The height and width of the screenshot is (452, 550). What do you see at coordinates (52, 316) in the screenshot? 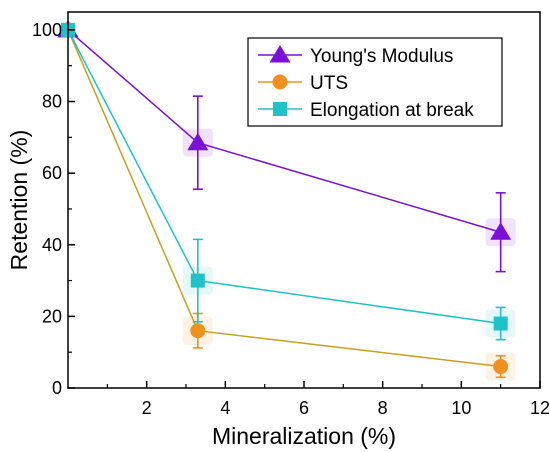
I see `y-tick-label: 20` at bounding box center [52, 316].